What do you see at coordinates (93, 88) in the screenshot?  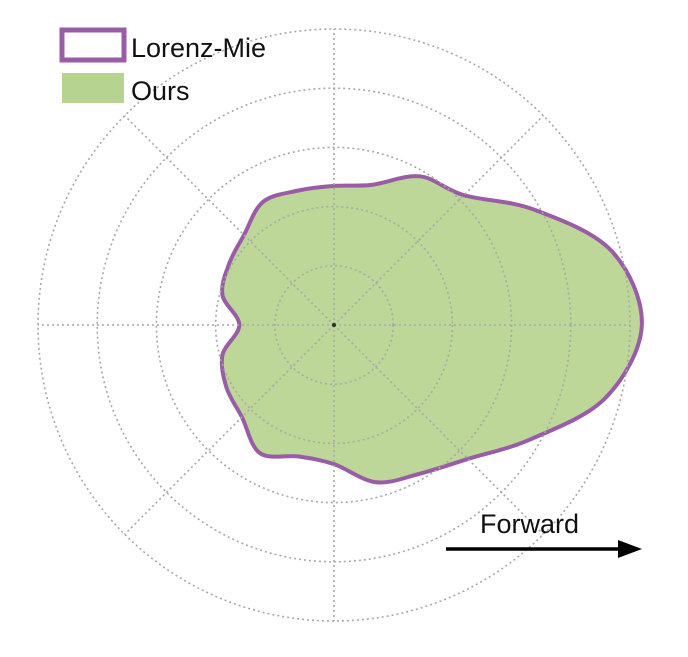 I see `legend-swatch-ours` at bounding box center [93, 88].